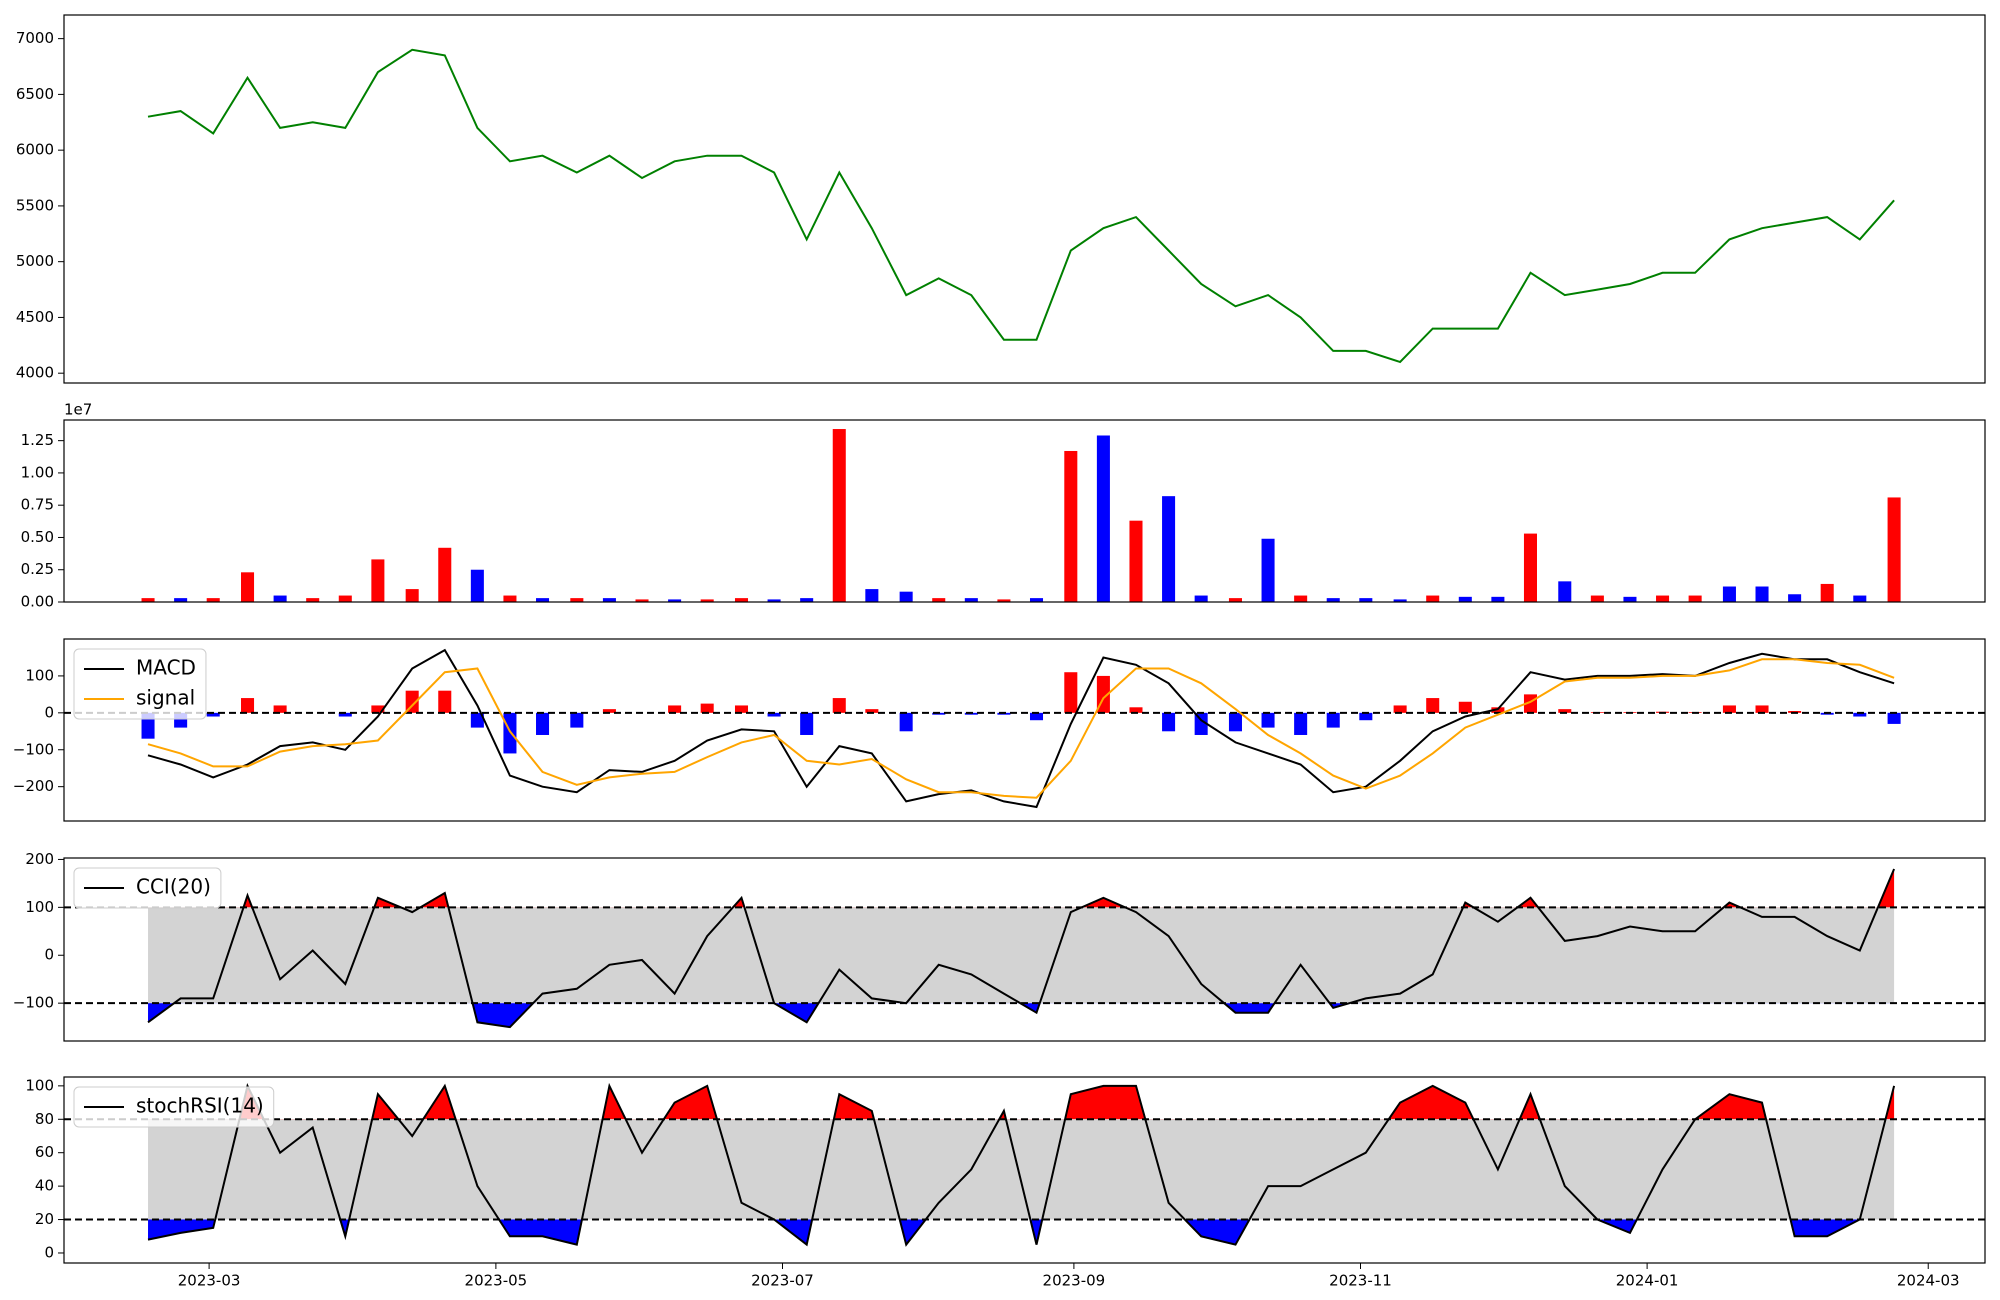 The height and width of the screenshot is (1300, 2000). I want to click on y-tick-label: 6000, so click(35, 150).